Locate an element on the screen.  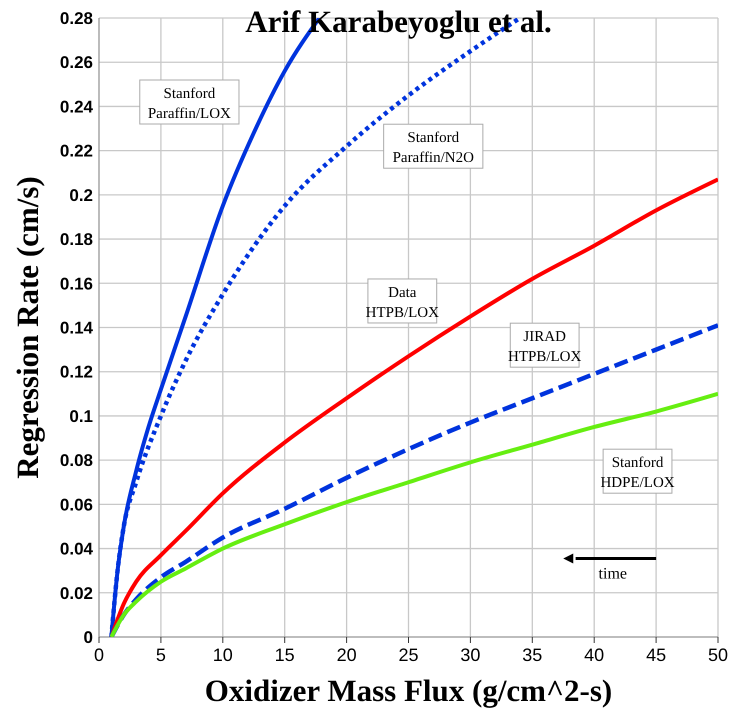
y-tick-label: 0.14 is located at coordinates (77, 328).